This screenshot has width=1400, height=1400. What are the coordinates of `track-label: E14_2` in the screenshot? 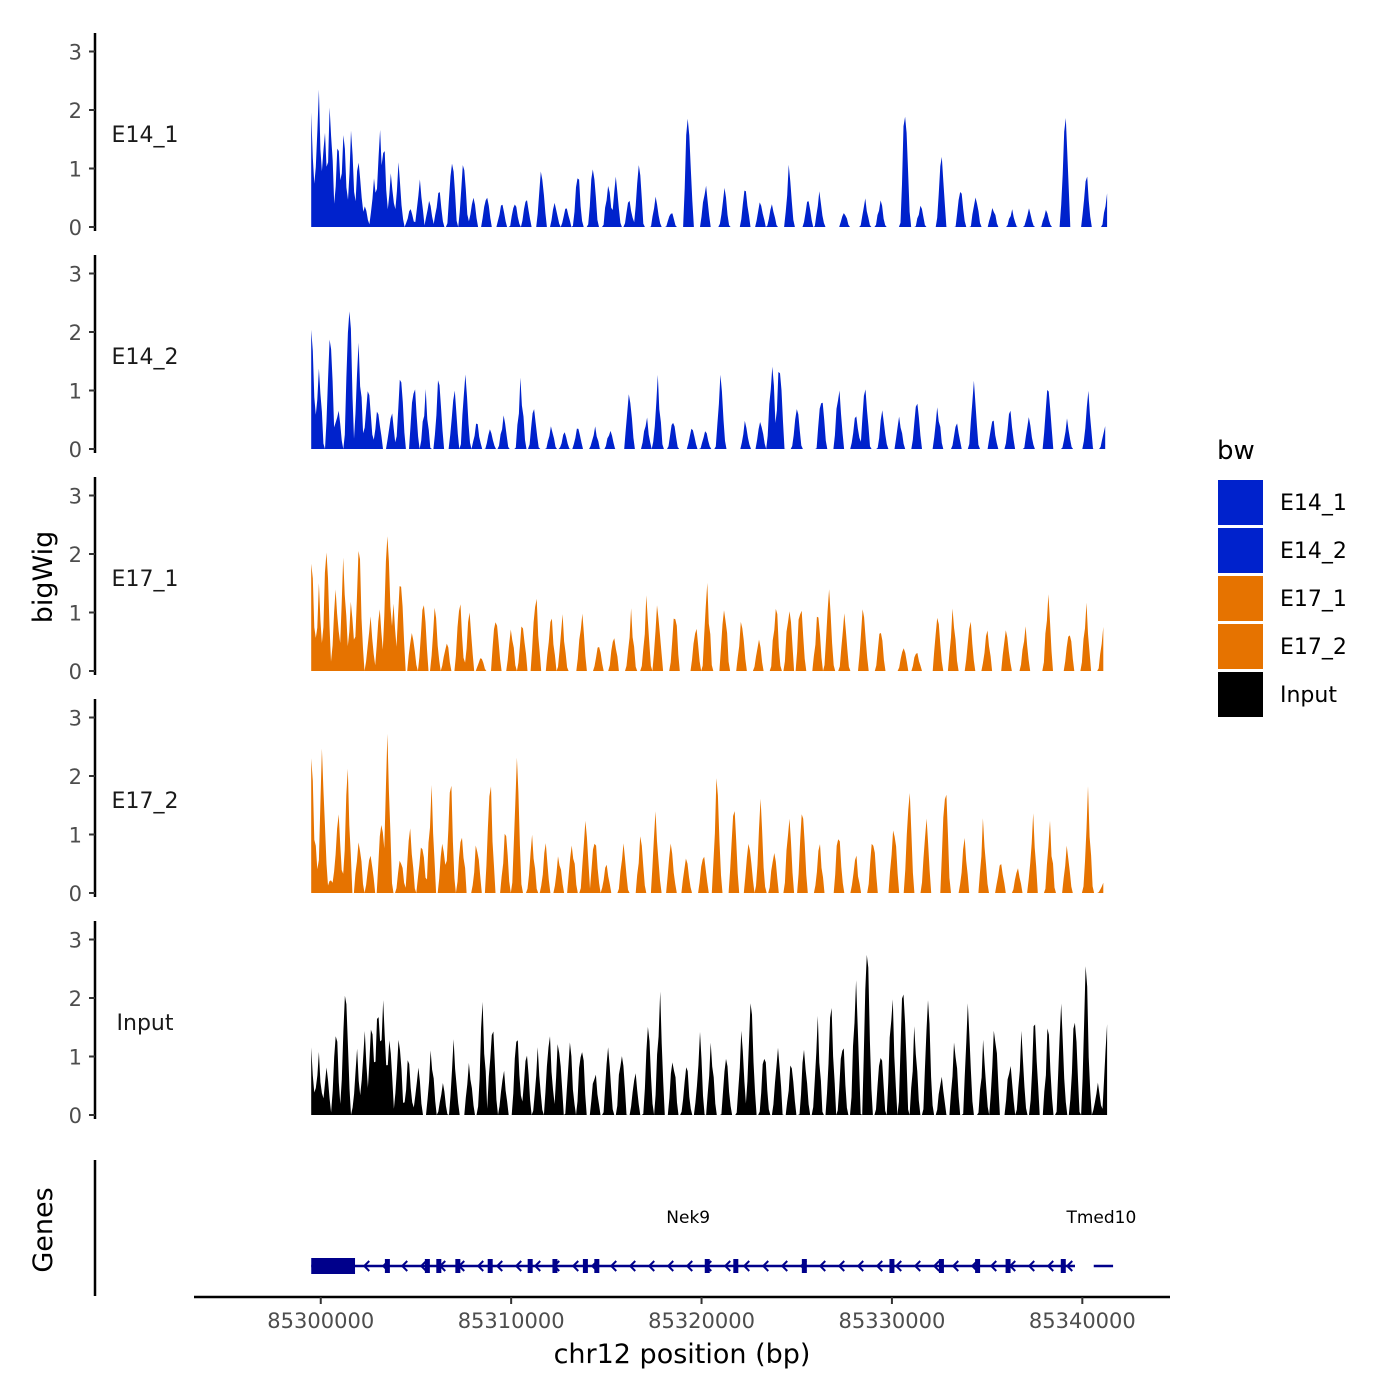 It's located at (145, 357).